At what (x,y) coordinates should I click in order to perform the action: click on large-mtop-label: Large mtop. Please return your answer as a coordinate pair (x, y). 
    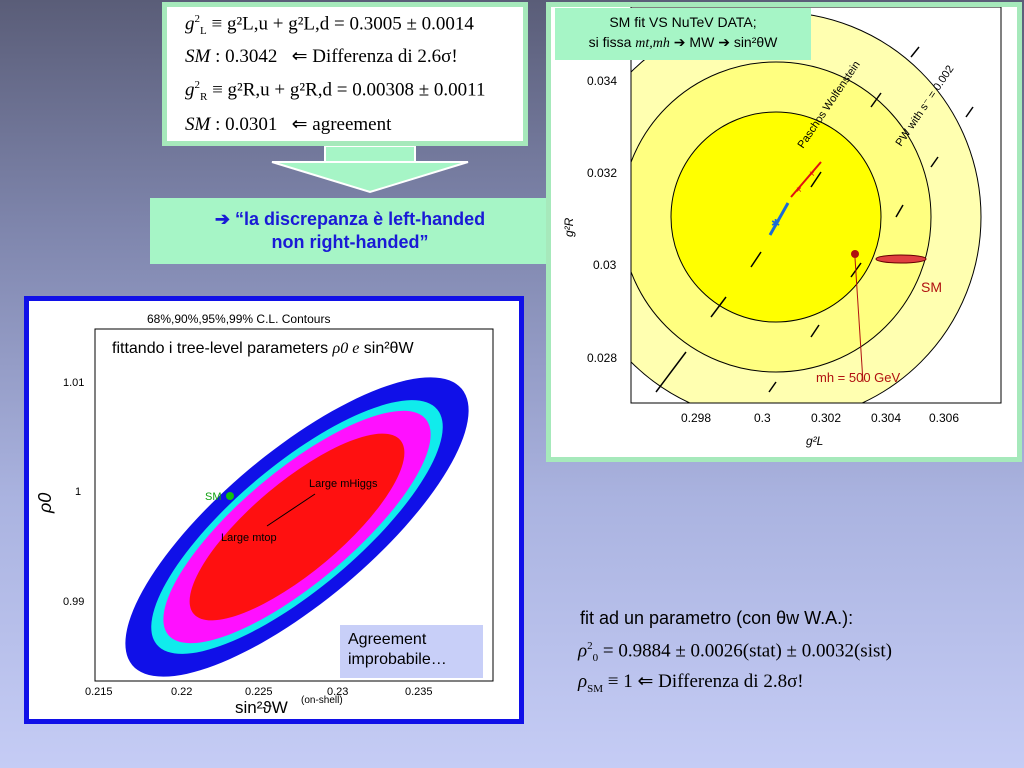
    Looking at the image, I should click on (249, 538).